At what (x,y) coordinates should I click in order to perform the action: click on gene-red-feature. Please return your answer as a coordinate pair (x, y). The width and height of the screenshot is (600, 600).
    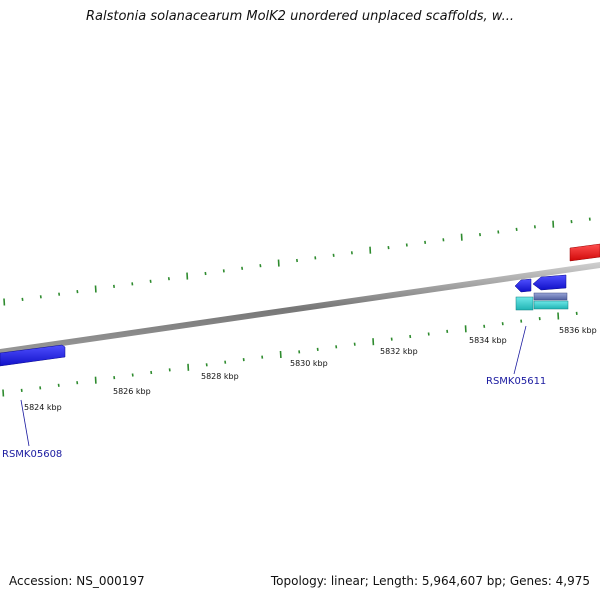
    Looking at the image, I should click on (584, 252).